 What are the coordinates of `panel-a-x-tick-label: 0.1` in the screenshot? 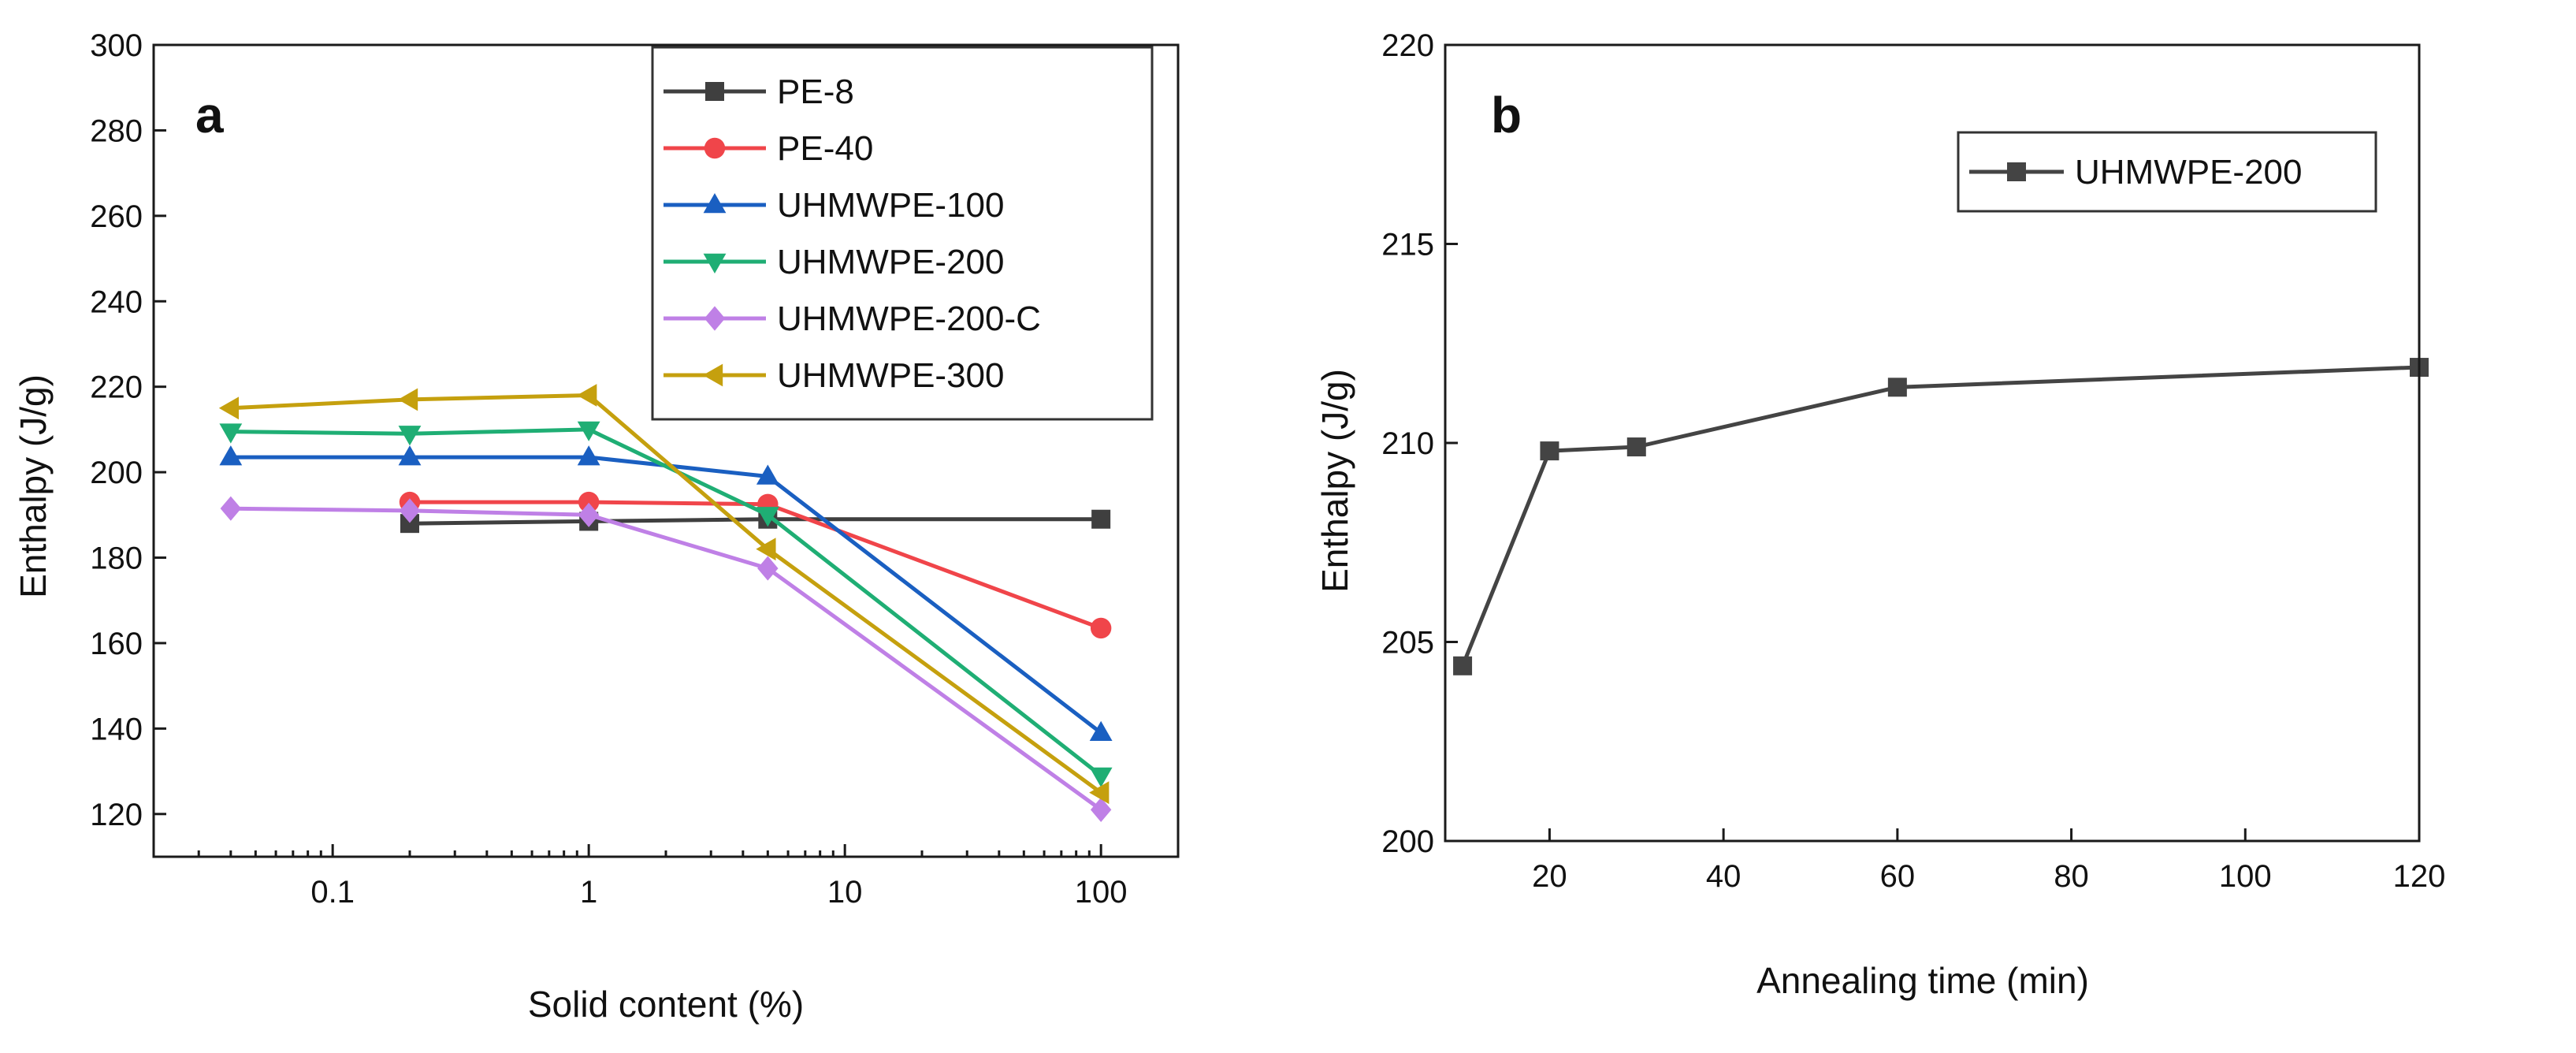 It's located at (332, 892).